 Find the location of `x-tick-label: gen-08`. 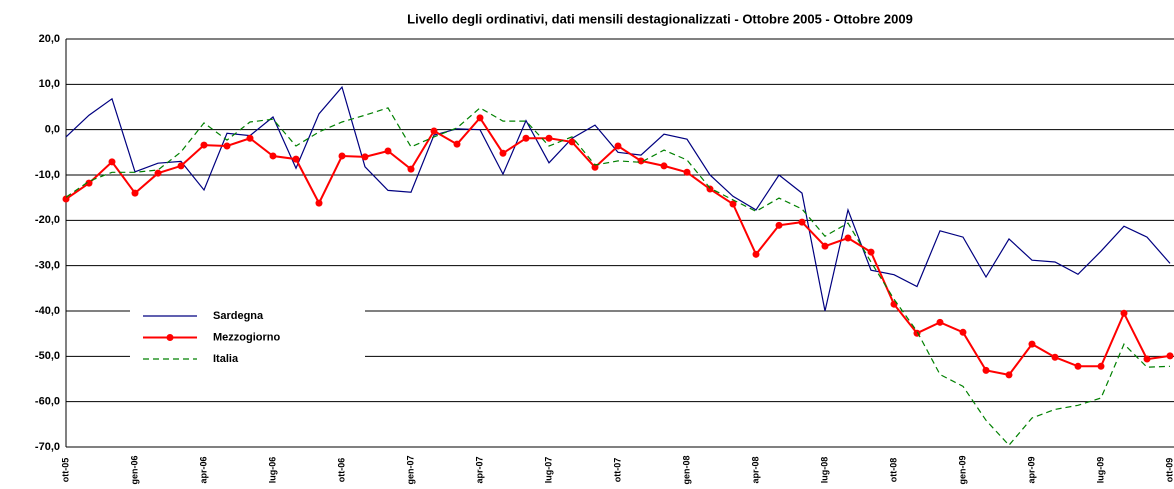

x-tick-label: gen-08 is located at coordinates (686, 469).